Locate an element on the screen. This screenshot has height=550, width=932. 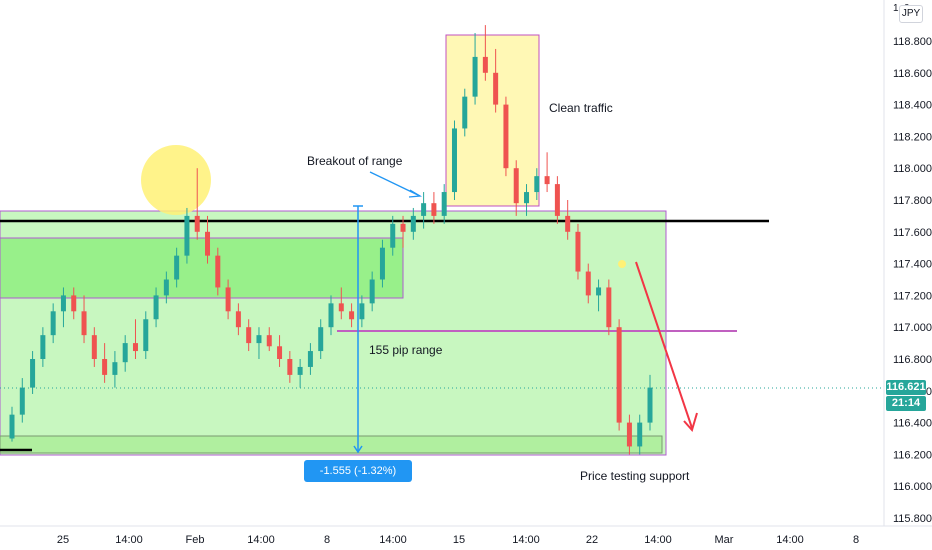
price-axis-tick: 116.400 is located at coordinates (912, 424).